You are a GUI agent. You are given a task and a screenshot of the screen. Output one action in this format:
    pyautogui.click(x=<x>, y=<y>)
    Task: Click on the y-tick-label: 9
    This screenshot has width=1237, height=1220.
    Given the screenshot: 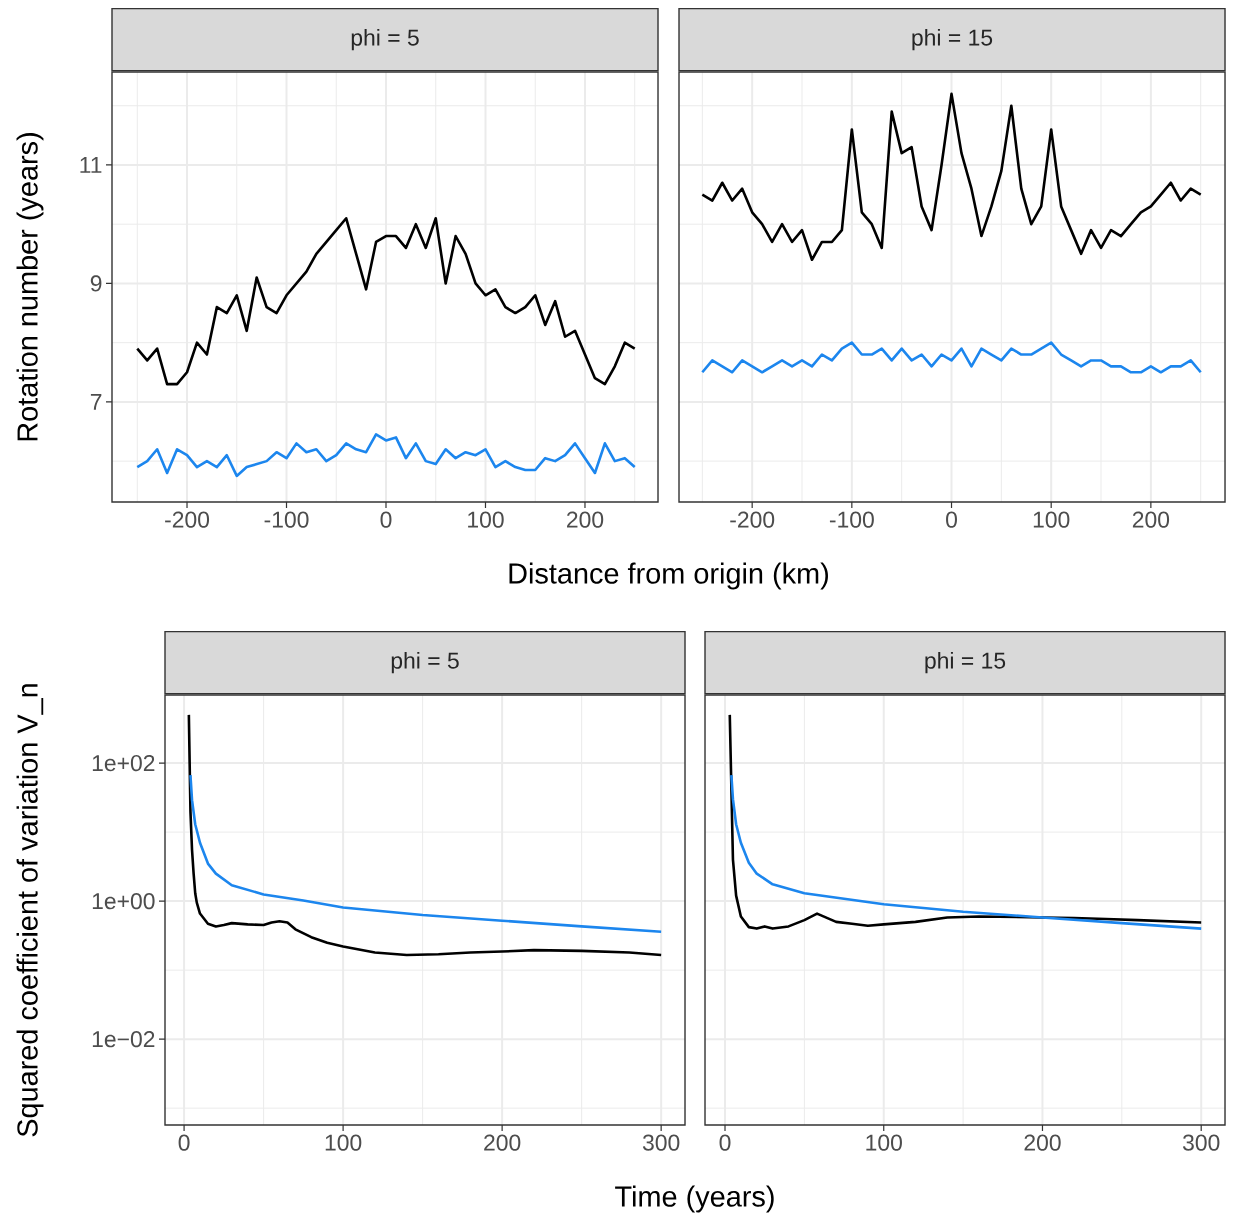 What is the action you would take?
    pyautogui.click(x=96, y=283)
    